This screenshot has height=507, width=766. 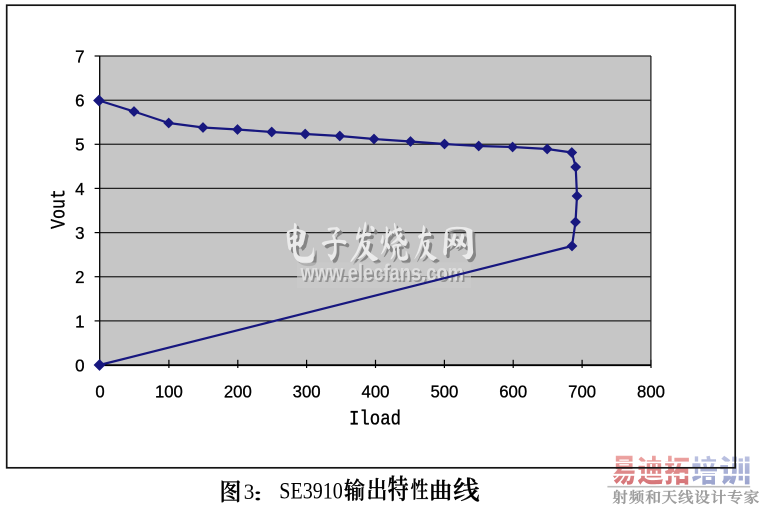 What do you see at coordinates (79, 56) in the screenshot?
I see `svg-text: 7` at bounding box center [79, 56].